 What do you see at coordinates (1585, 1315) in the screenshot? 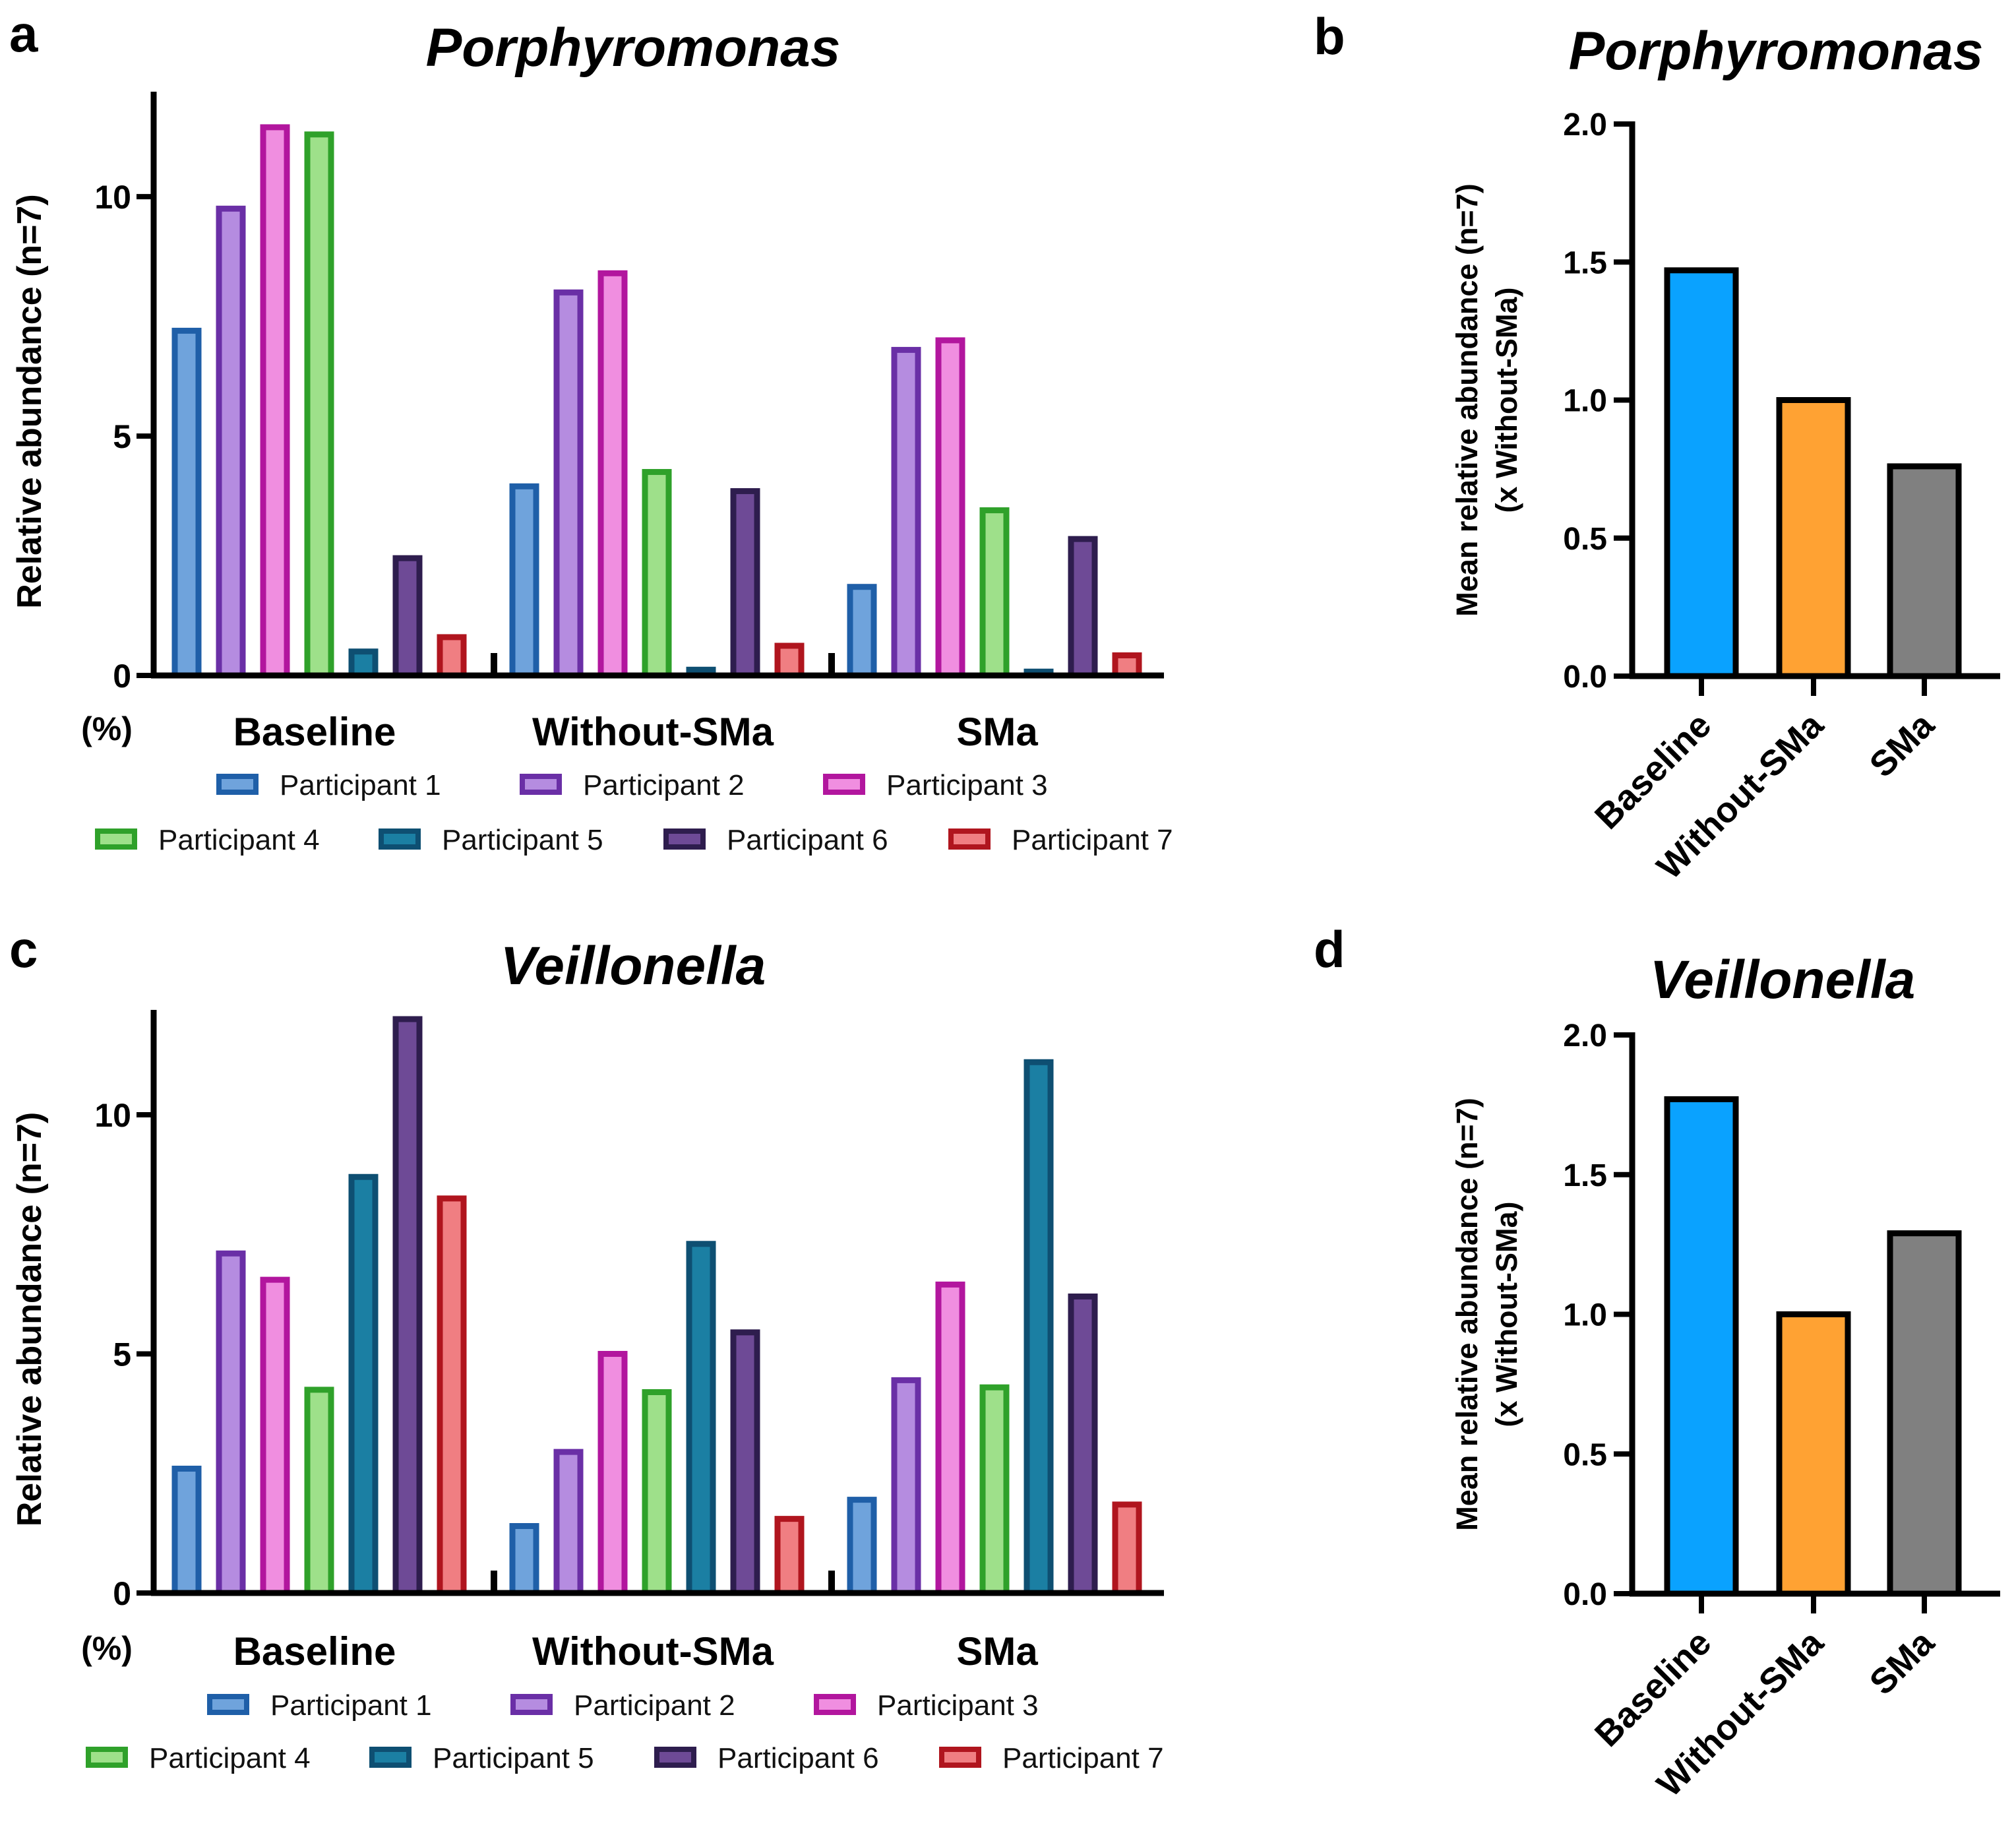
I see `y-tick-label: 1.0` at bounding box center [1585, 1315].